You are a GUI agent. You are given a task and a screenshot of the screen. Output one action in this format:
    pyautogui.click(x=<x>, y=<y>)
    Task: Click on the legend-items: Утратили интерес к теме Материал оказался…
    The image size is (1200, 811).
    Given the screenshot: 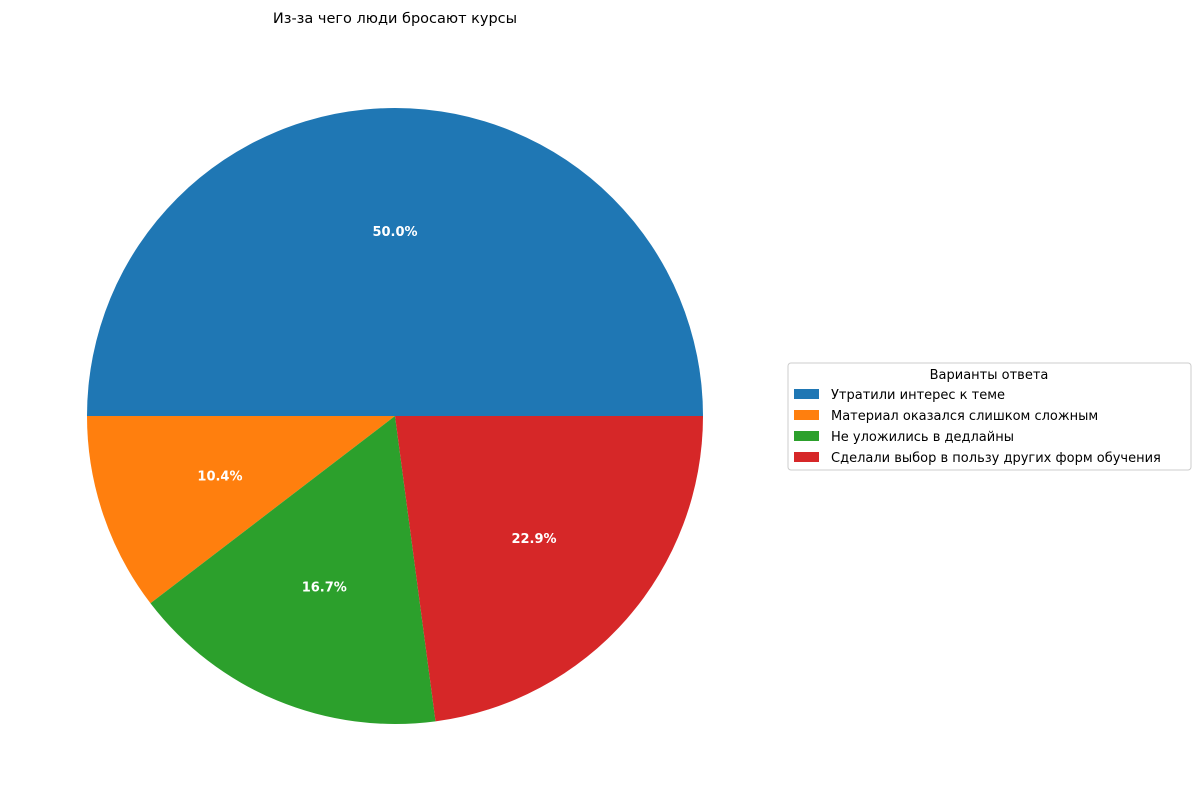 What is the action you would take?
    pyautogui.click(x=977, y=427)
    